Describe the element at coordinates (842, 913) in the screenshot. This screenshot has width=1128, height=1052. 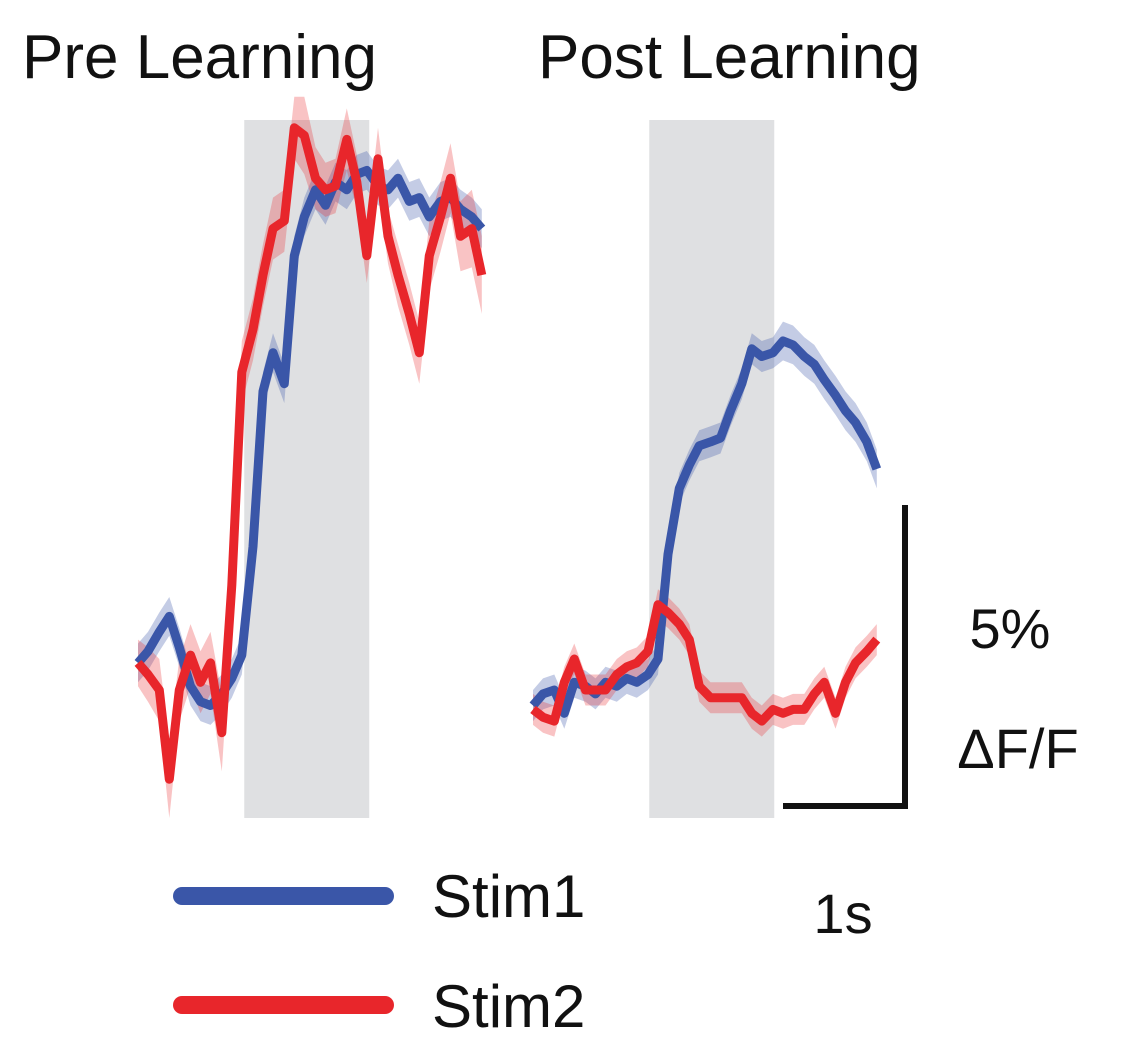
I see `scale-bar-x-label: 1s` at that location.